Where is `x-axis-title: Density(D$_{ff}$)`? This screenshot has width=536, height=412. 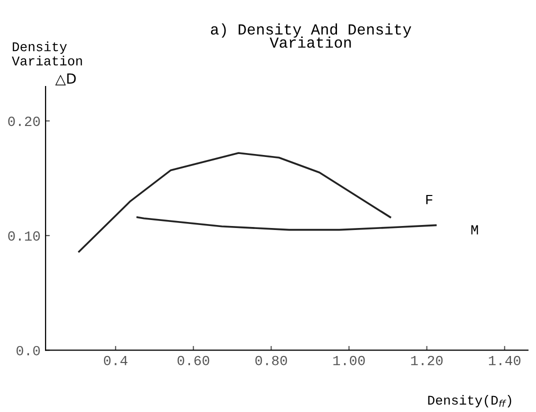 x-axis-title: Density(D$_{ff}$) is located at coordinates (470, 401).